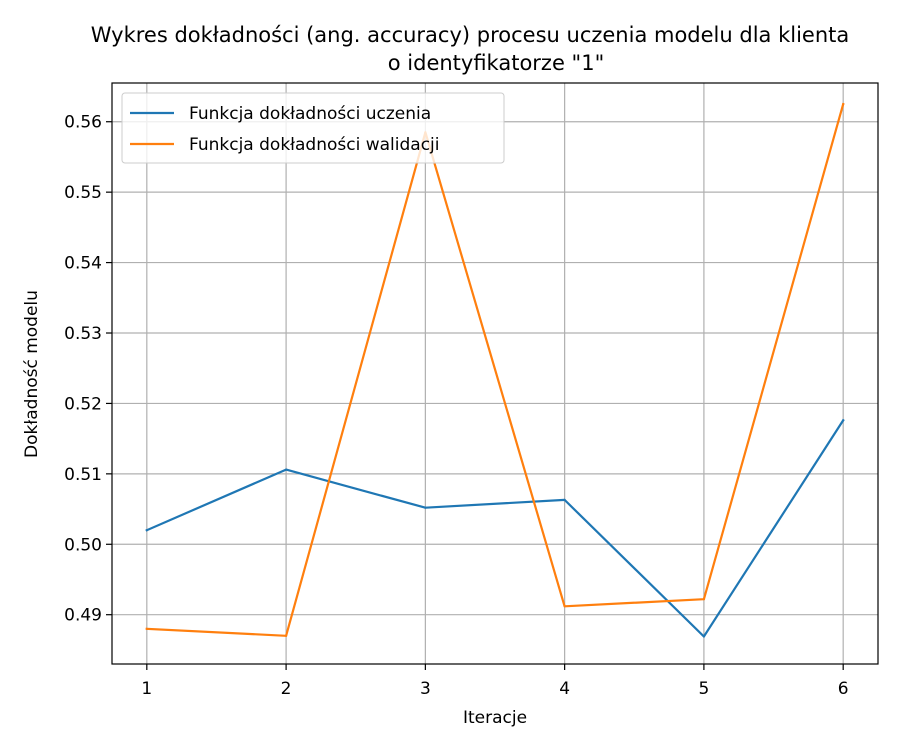  What do you see at coordinates (314, 145) in the screenshot?
I see `legend-label-validation: Funkcja dokładności walidacji` at bounding box center [314, 145].